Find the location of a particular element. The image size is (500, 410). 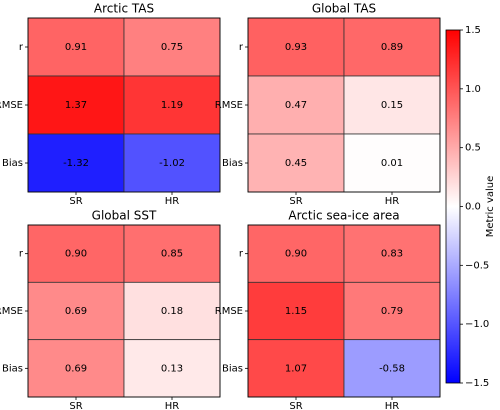

cell-label: 1.37 is located at coordinates (76, 105).